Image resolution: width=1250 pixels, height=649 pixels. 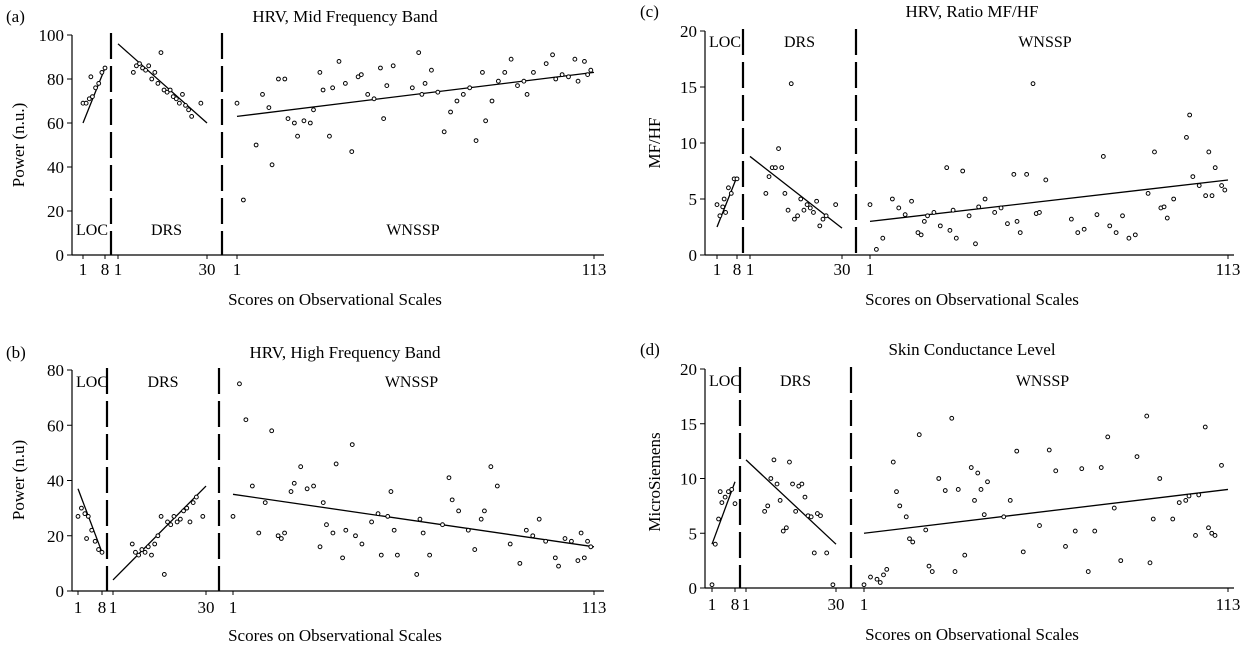 What do you see at coordinates (1228, 269) in the screenshot?
I see `x-tick-label: 113` at bounding box center [1228, 269].